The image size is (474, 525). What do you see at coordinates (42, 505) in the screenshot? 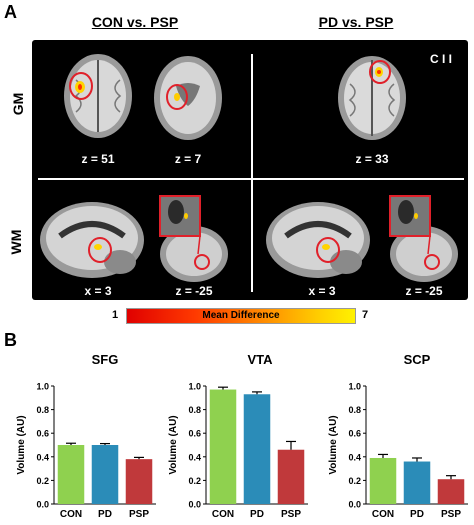
I see `y-tick-label-sfg: 0.0` at bounding box center [42, 505].